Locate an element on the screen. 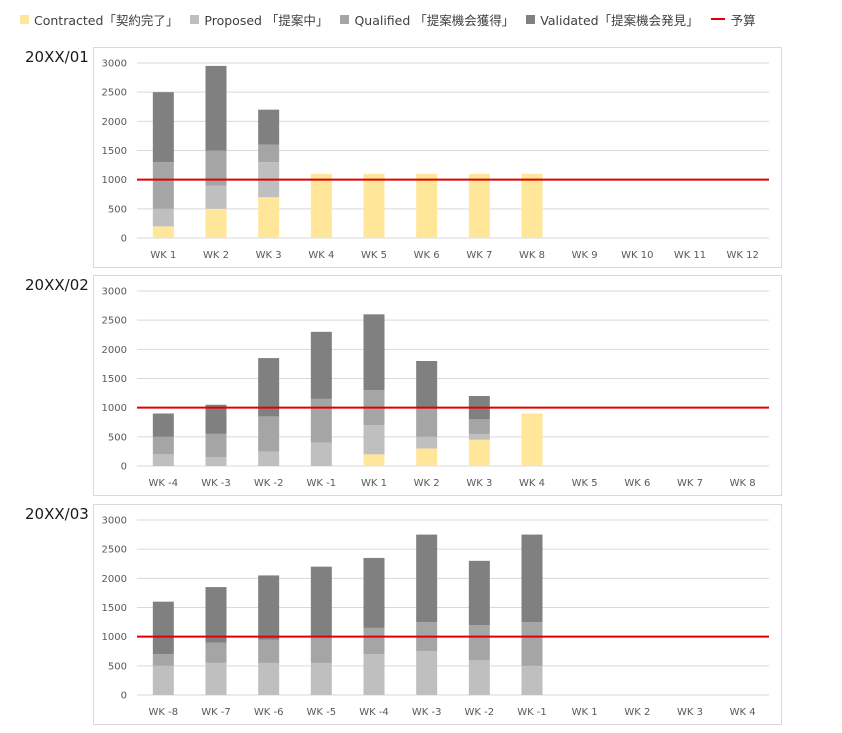 Image resolution: width=842 pixels, height=733 pixels. month-label-1: 20XX/01 is located at coordinates (57, 57).